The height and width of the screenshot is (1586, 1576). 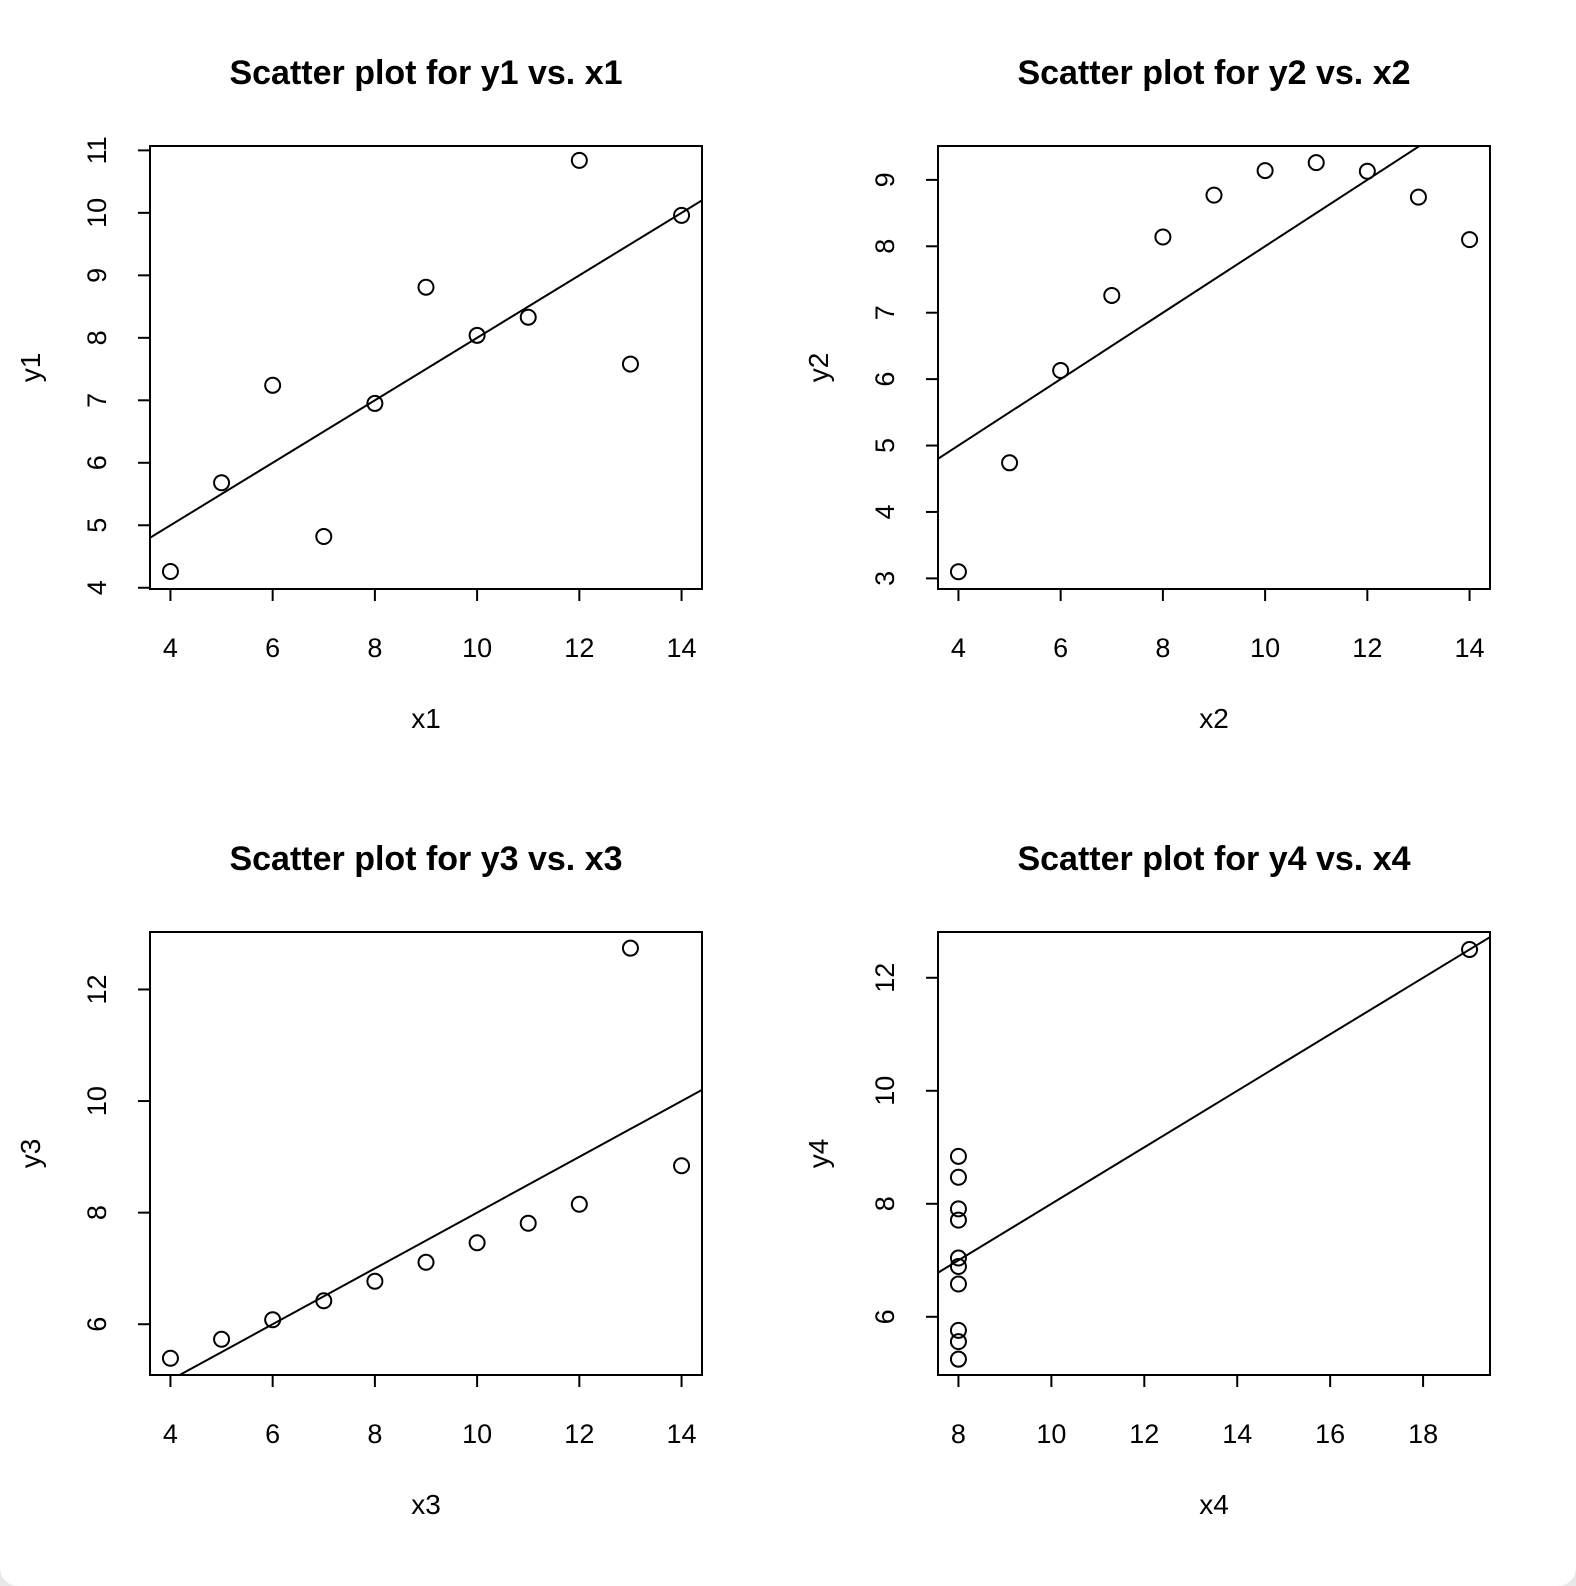 I want to click on chart-title: Scatter plot for y3 vs. x3, so click(x=425, y=859).